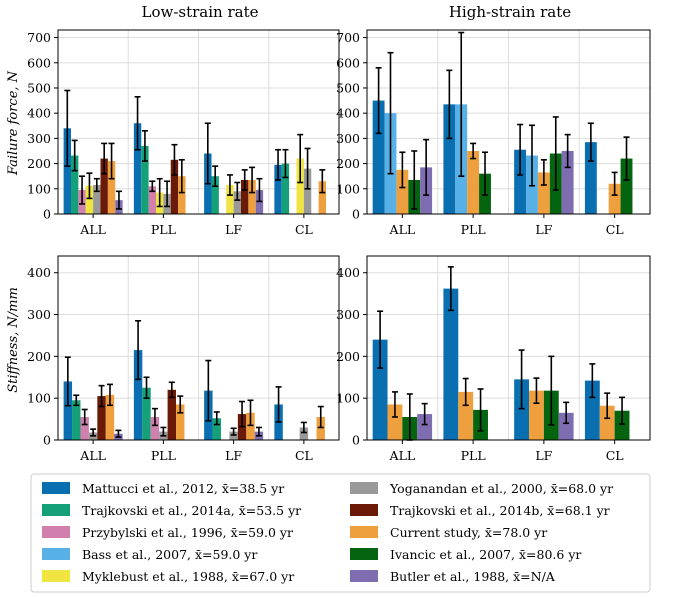 This screenshot has height=597, width=685. Describe the element at coordinates (364, 510) in the screenshot. I see `legend-swatch-trajk14b` at that location.